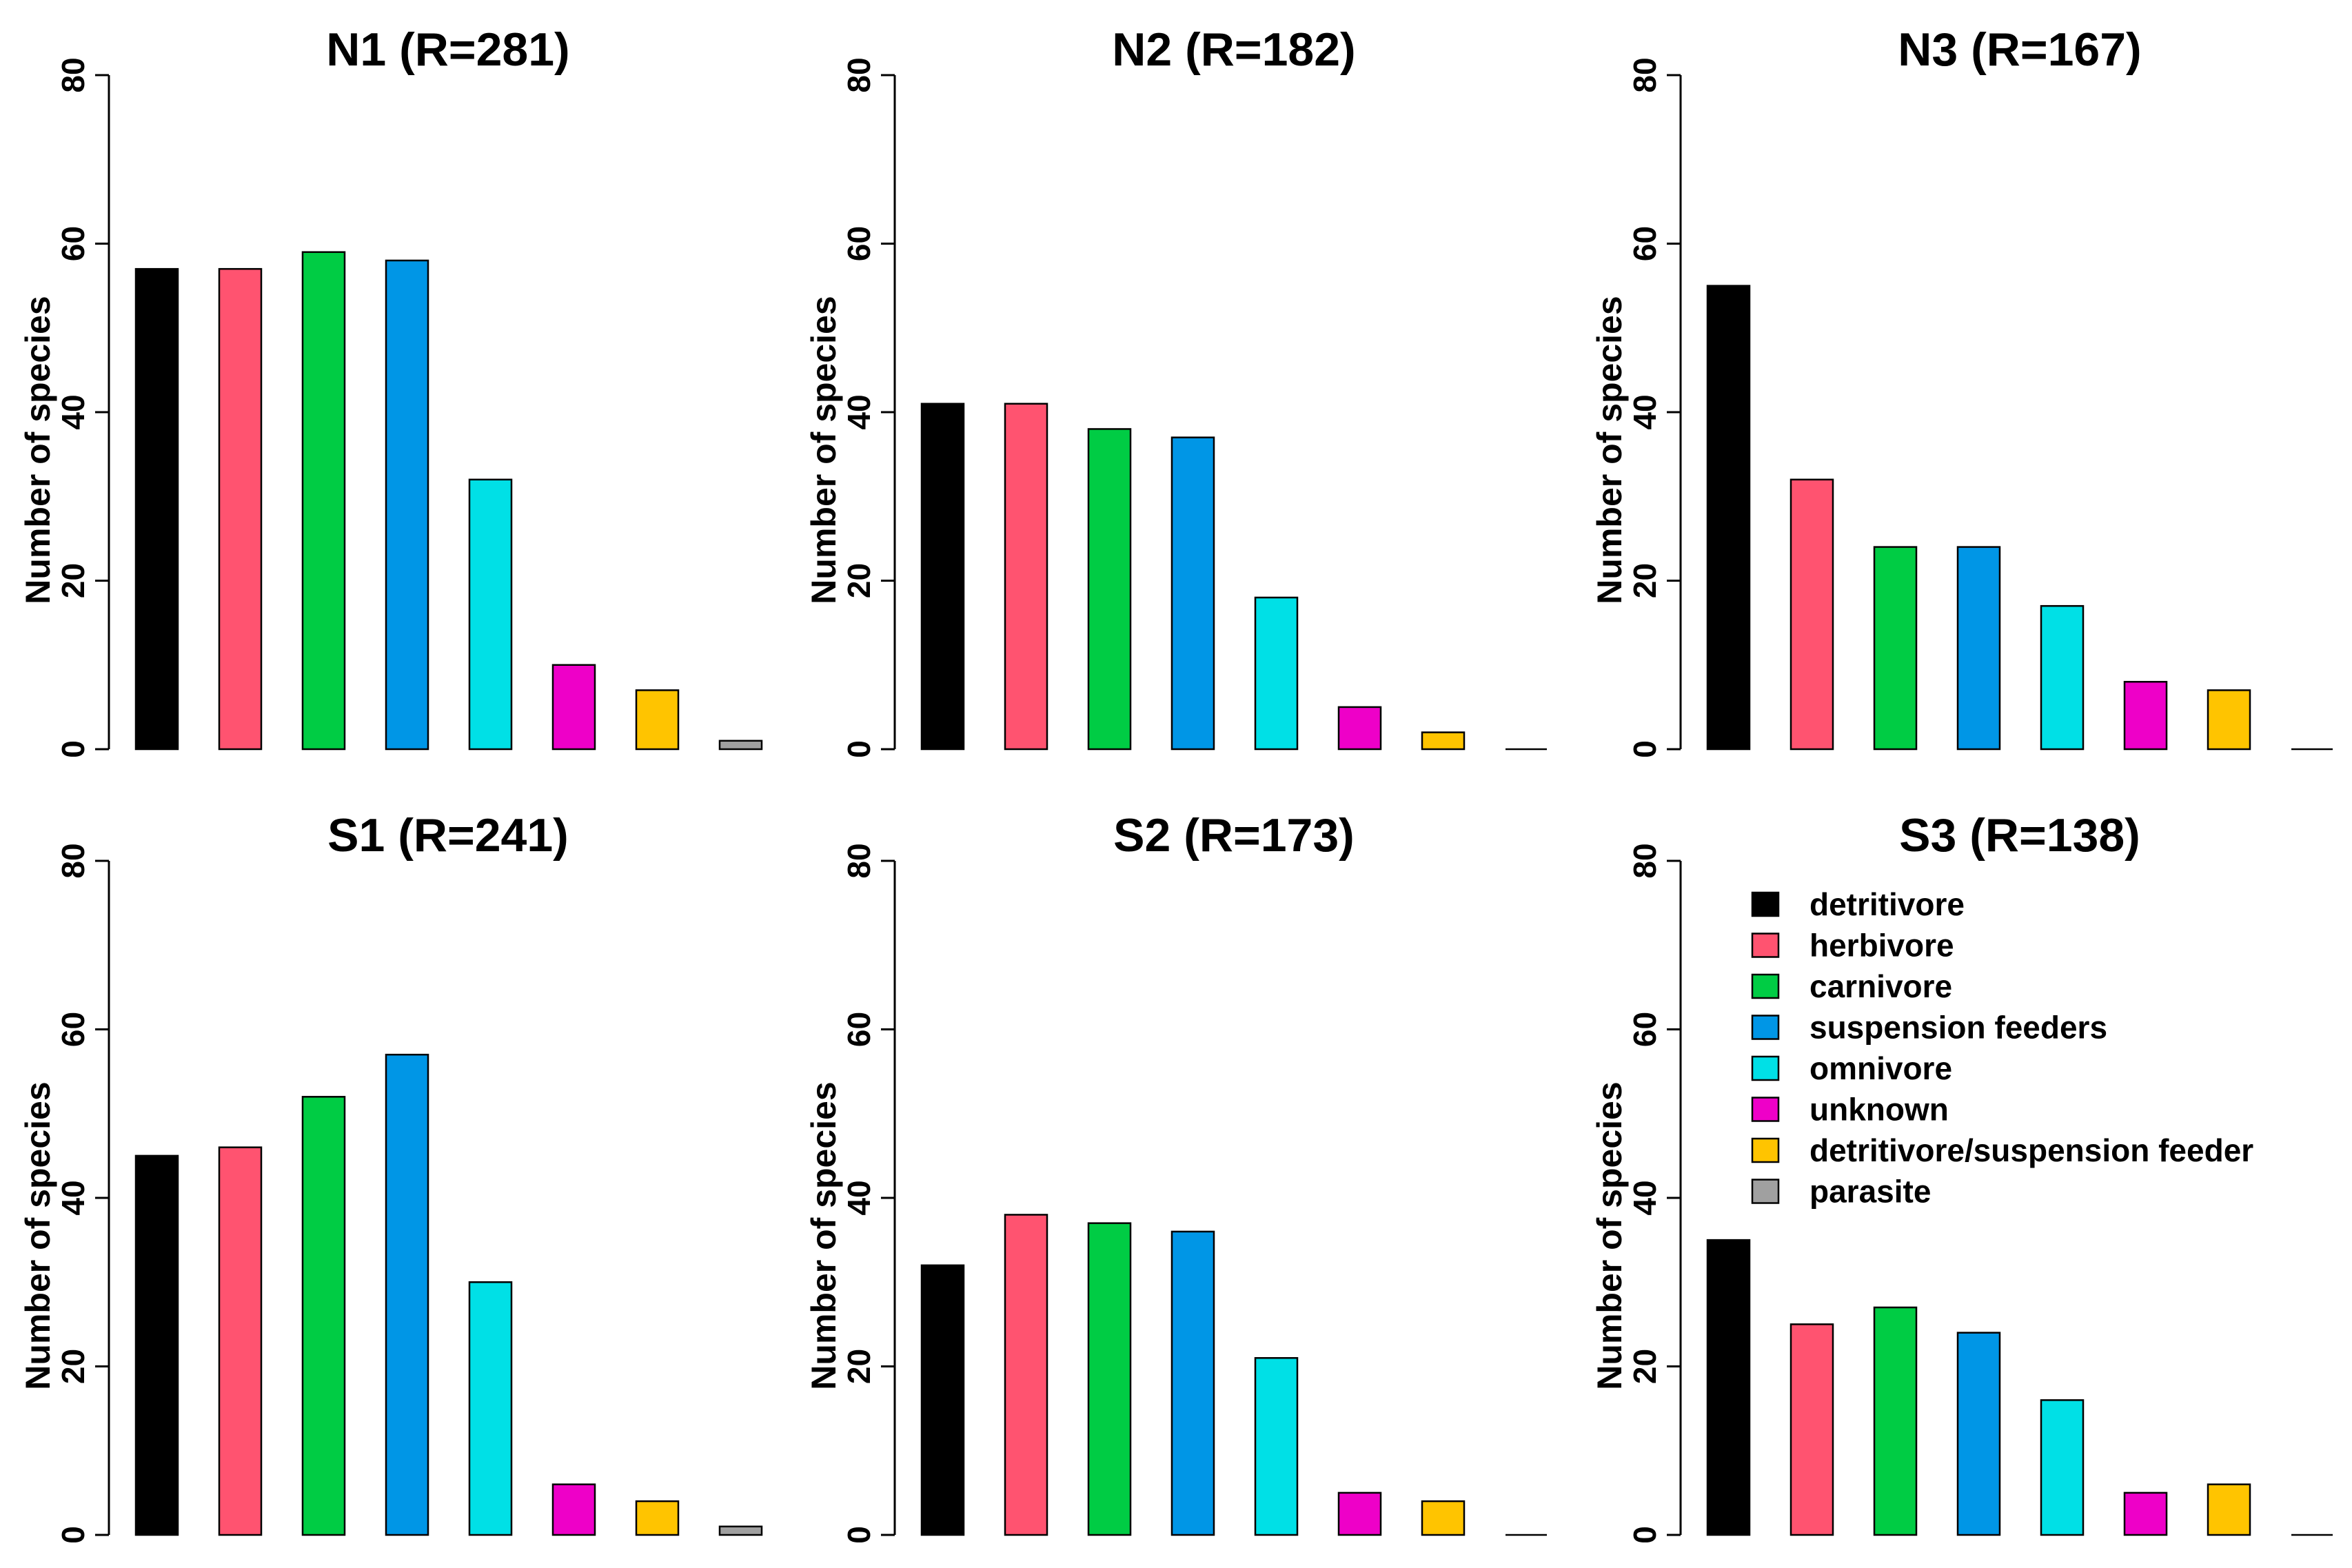 The height and width of the screenshot is (1568, 2352). What do you see at coordinates (1175, 391) in the screenshot?
I see `panel-2: N2 (R=182) 0 20 40 60 80 Number of species` at bounding box center [1175, 391].